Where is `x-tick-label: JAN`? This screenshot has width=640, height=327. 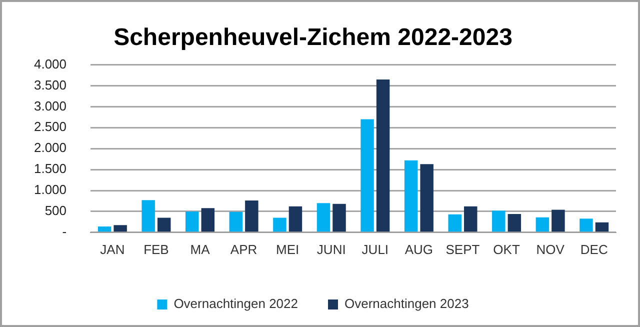
x-tick-label: JAN is located at coordinates (112, 249).